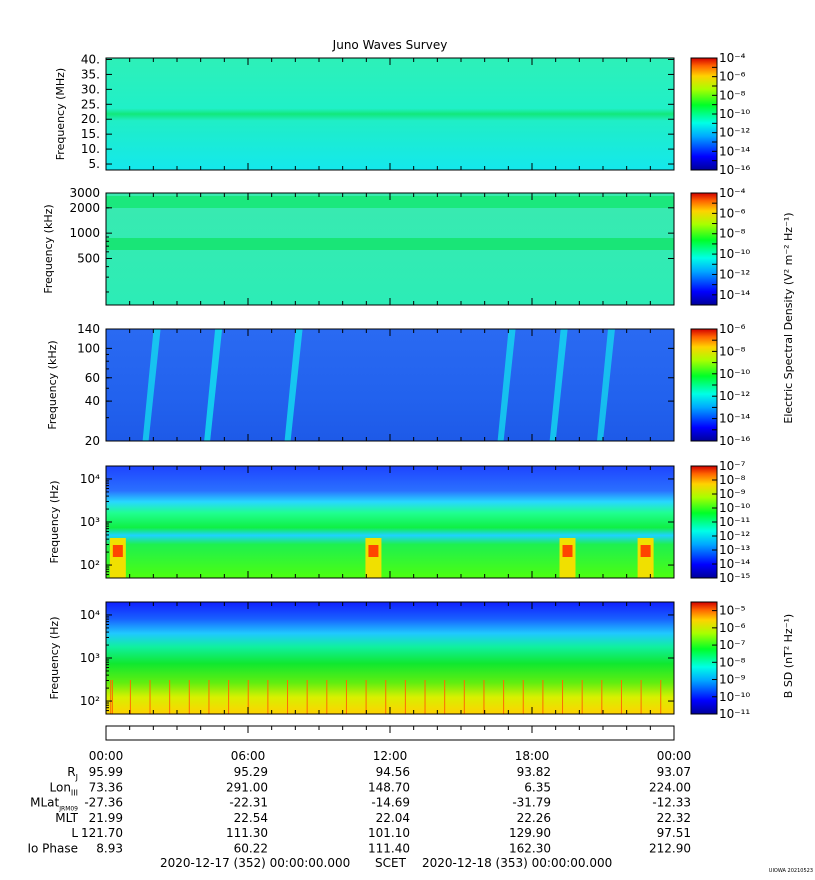 The height and width of the screenshot is (880, 815). I want to click on time-axis: 00:00 06:00 12:00 18:00 00:00, so click(390, 744).